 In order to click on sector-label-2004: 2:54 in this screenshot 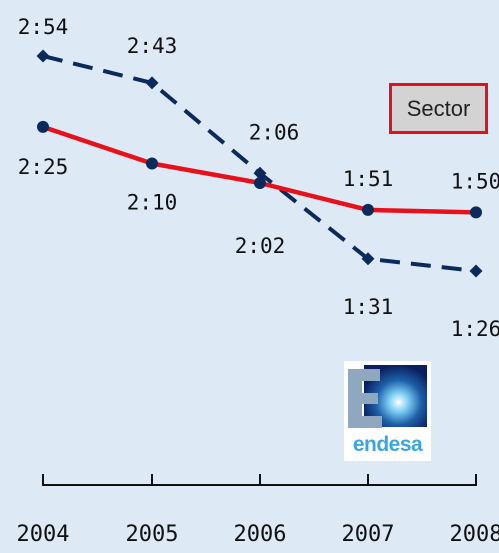, I will do `click(43, 27)`.